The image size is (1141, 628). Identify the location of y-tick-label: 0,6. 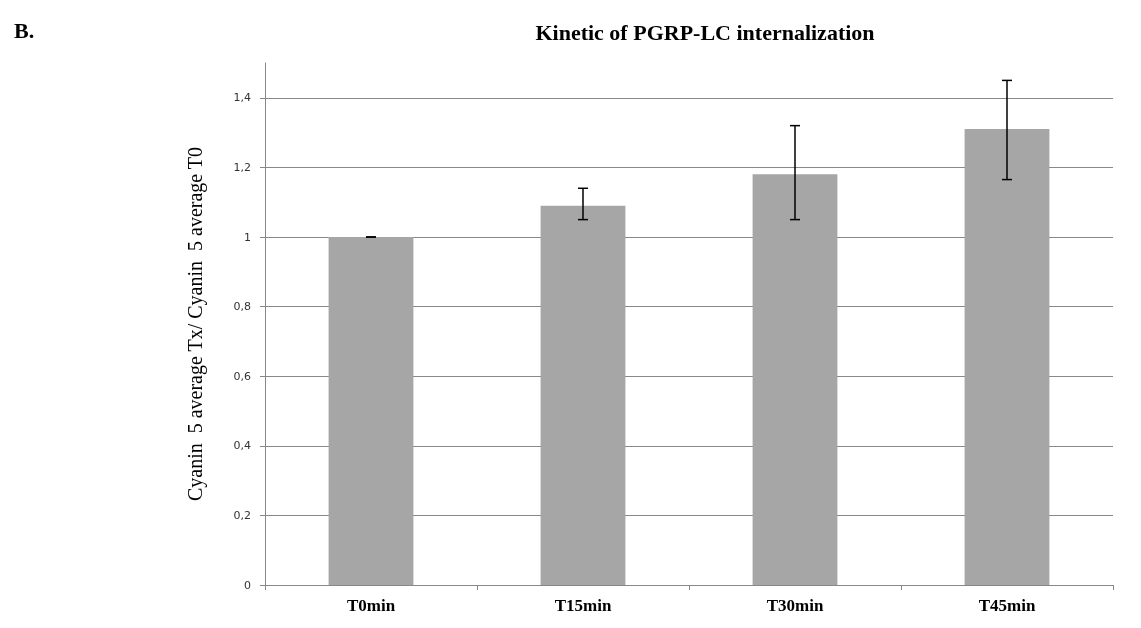
(242, 376).